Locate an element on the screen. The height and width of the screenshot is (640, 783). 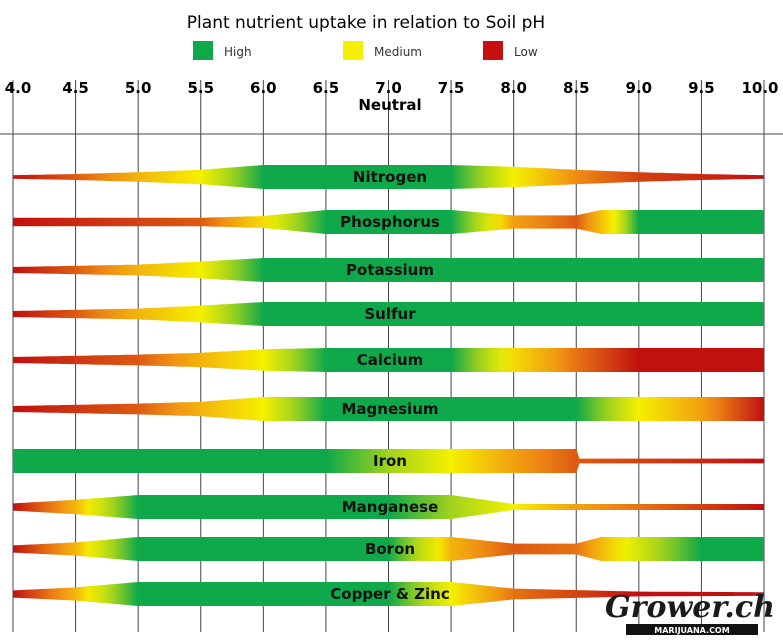
band-iron is located at coordinates (388, 461).